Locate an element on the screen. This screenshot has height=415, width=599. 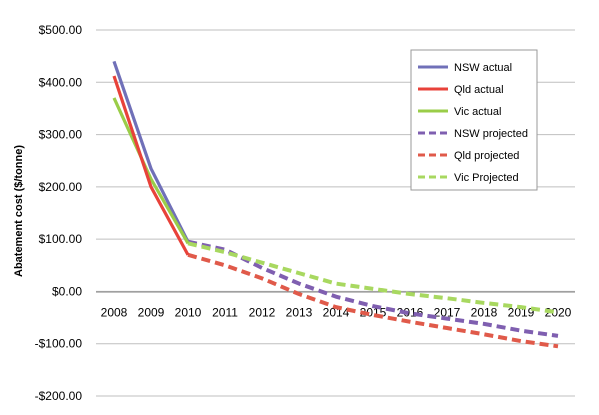
series-line-vic-actual is located at coordinates (151, 171).